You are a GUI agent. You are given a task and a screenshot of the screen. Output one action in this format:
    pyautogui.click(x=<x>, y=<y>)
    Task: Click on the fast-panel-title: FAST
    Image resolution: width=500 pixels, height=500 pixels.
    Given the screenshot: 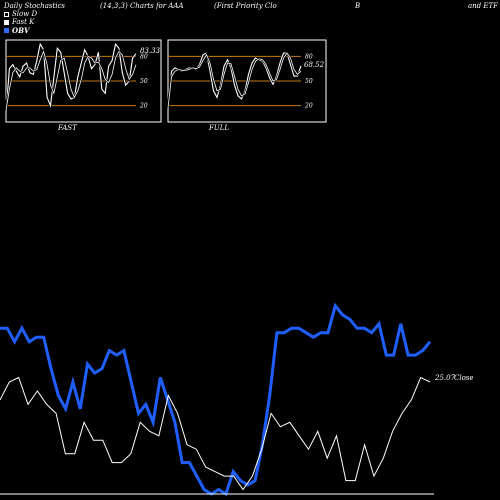 What is the action you would take?
    pyautogui.click(x=67, y=128)
    